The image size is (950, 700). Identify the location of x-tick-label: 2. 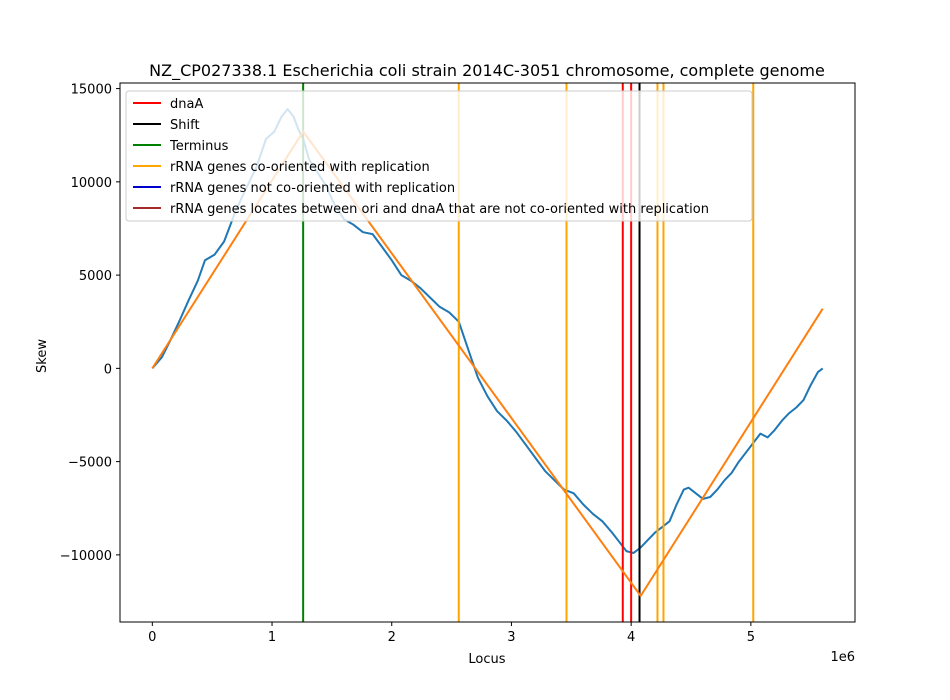
(392, 637).